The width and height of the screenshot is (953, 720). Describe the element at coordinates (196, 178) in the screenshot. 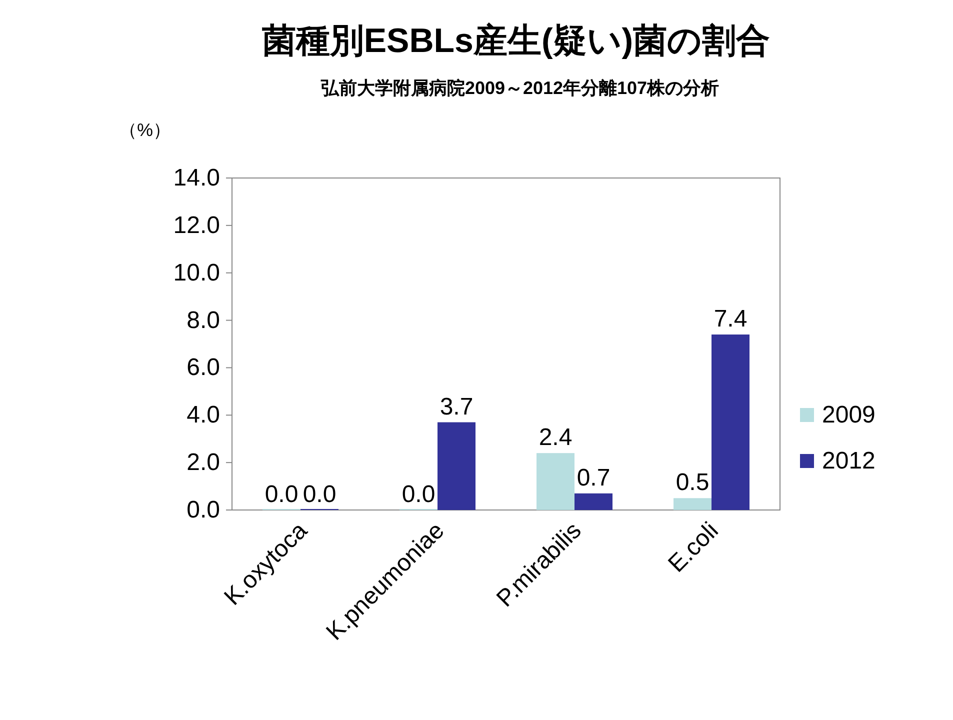

I see `y-tick-label: 14.0` at that location.